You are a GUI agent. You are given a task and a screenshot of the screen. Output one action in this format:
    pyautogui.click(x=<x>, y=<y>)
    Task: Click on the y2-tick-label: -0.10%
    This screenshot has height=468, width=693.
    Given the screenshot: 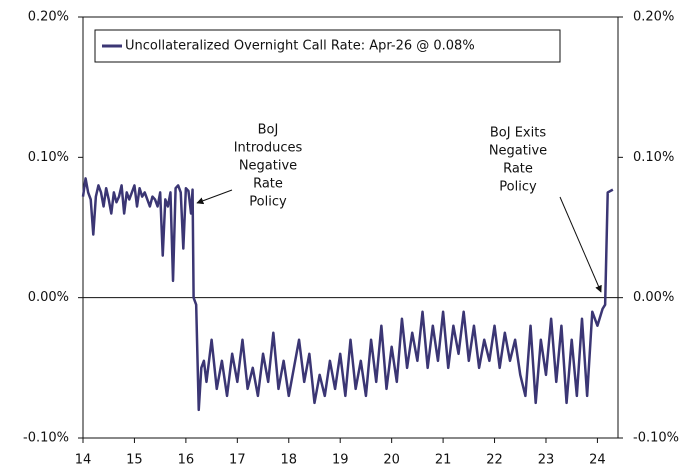 What is the action you would take?
    pyautogui.click(x=656, y=438)
    